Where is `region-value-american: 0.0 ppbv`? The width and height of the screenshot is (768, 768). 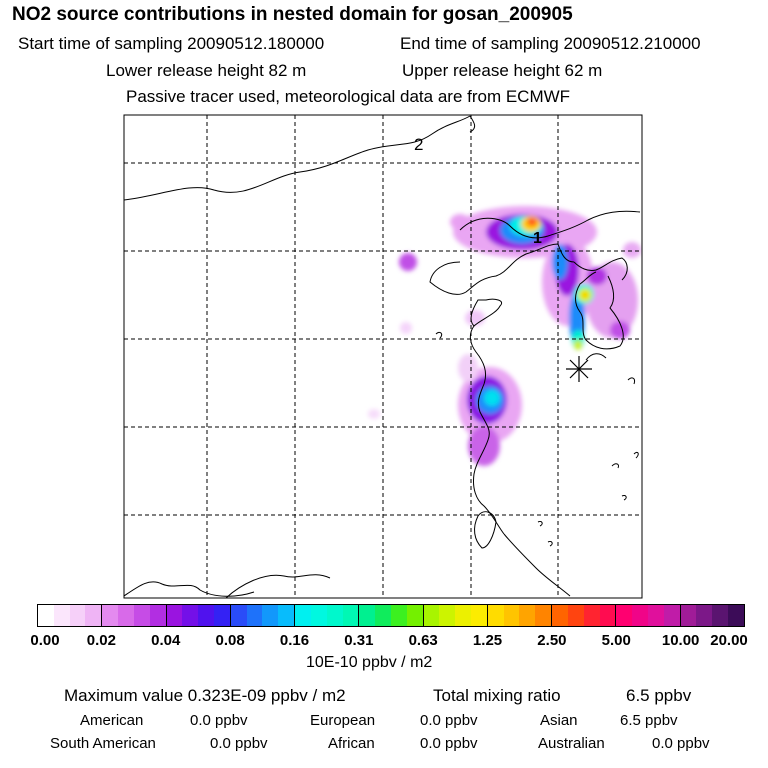
region-value-american: 0.0 ppbv is located at coordinates (219, 720).